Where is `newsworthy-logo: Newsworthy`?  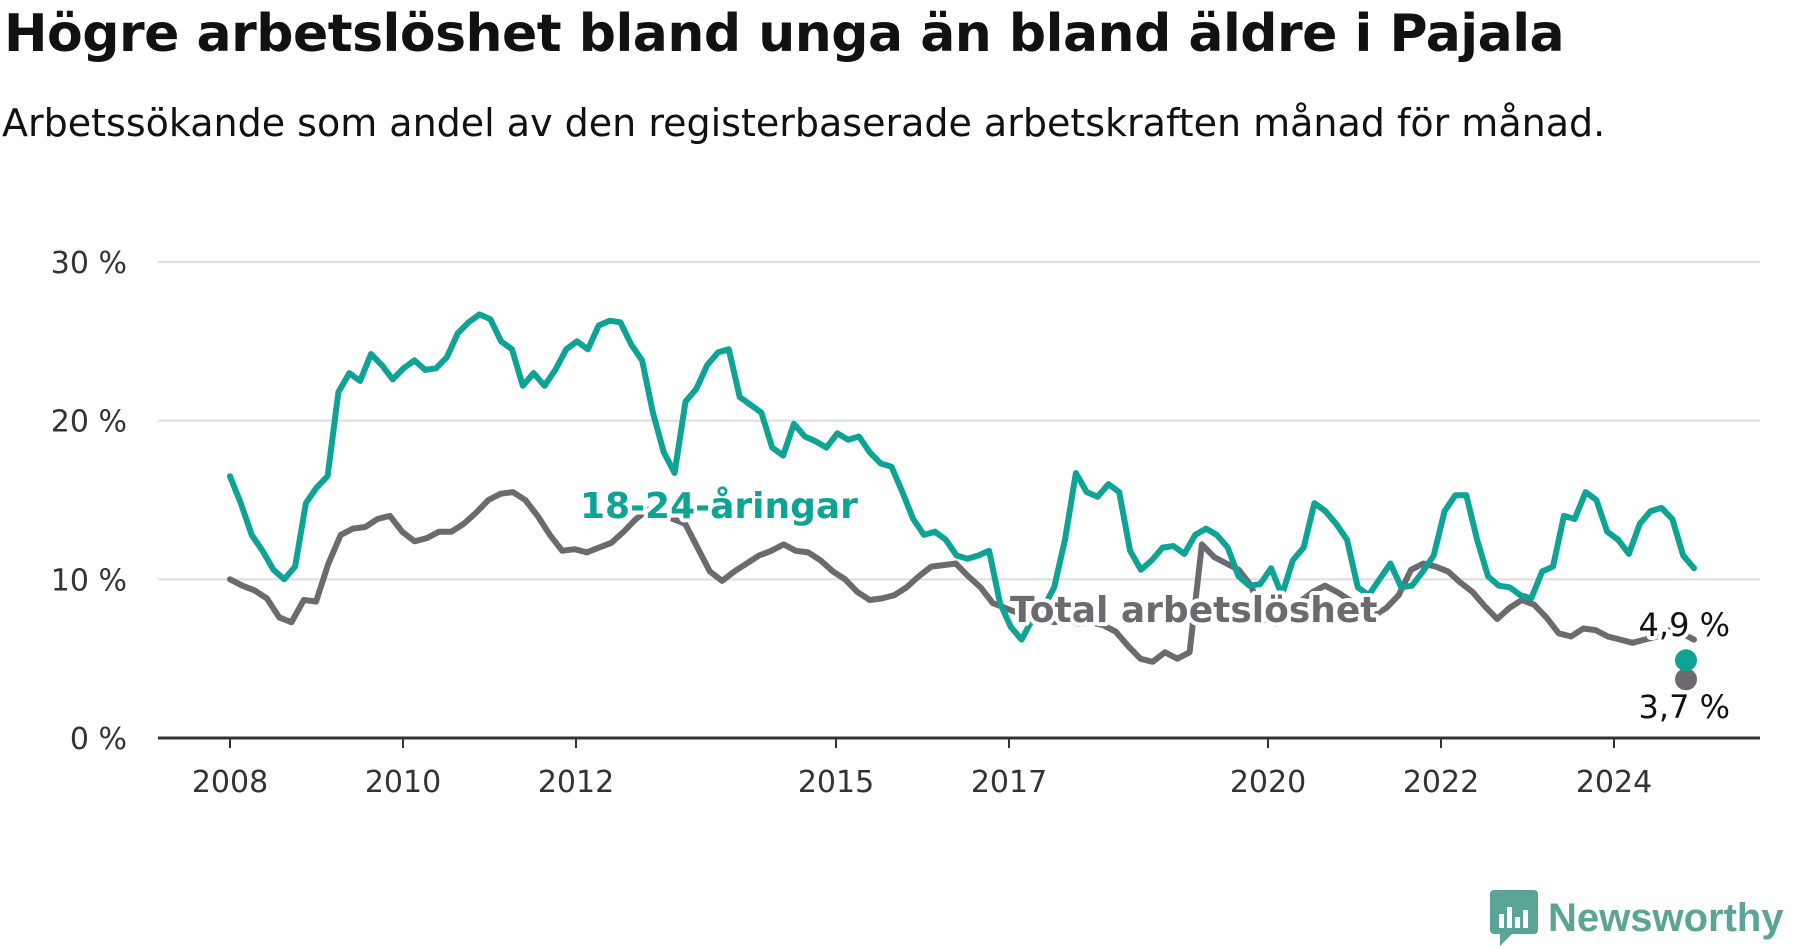 newsworthy-logo: Newsworthy is located at coordinates (1637, 918).